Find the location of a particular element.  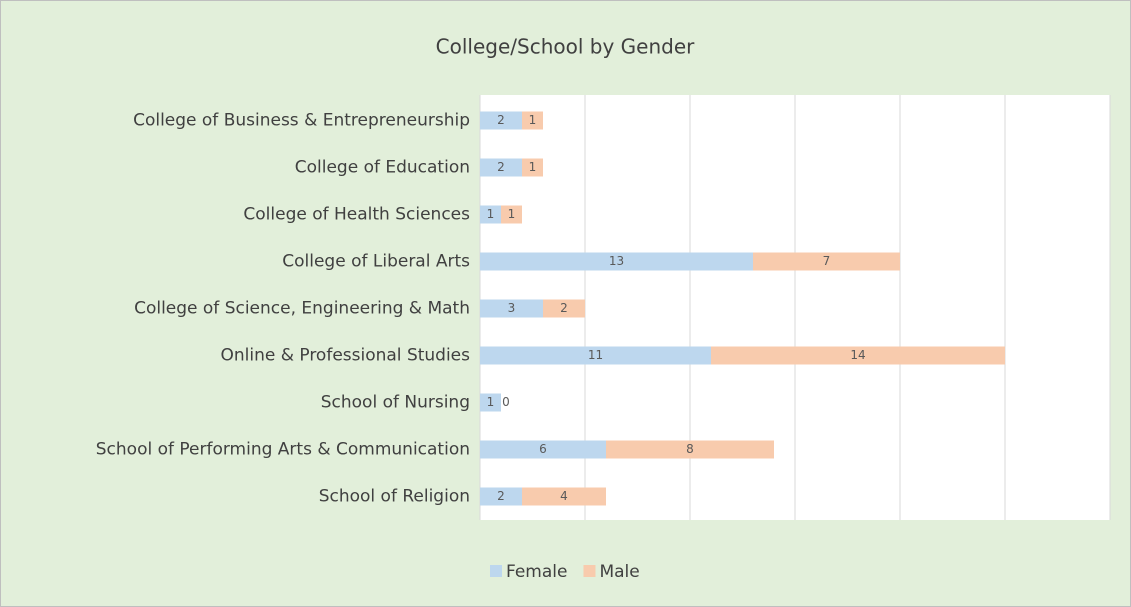

chart-title: College/School by Gender is located at coordinates (565, 47).